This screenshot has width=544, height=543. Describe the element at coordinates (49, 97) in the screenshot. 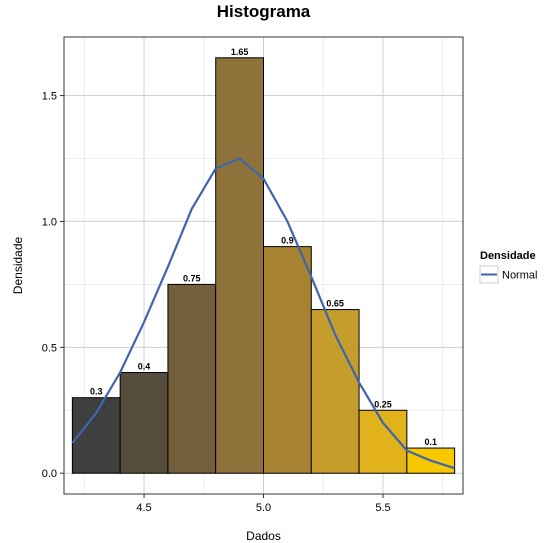

I see `y-tick-label: 1.5` at that location.